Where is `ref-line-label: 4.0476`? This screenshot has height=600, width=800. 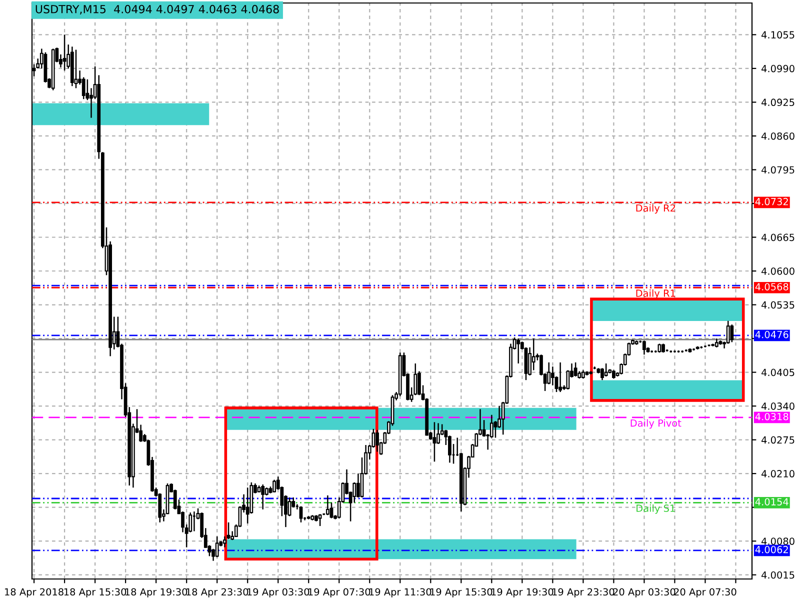
ref-line-label: 4.0476 is located at coordinates (771, 334).